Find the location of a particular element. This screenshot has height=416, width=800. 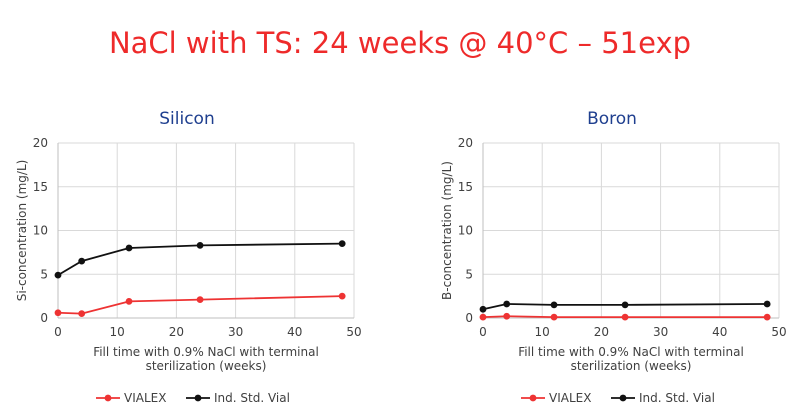

silicon-legend-vialex-marker is located at coordinates (108, 398).